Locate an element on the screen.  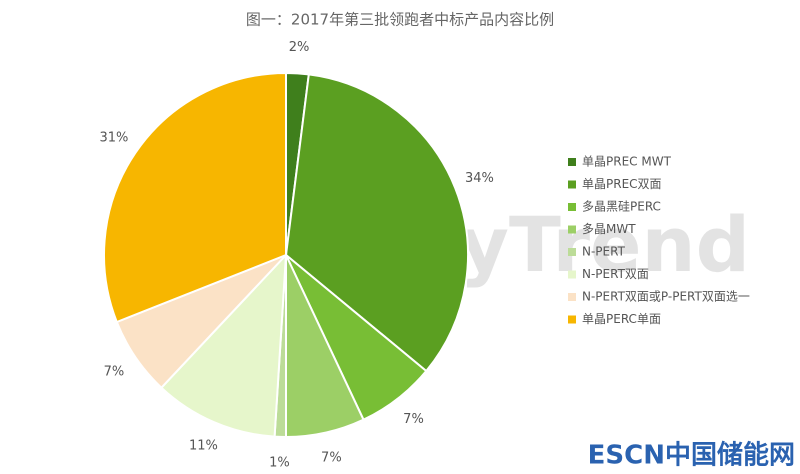
legend-label: N-PERT is located at coordinates (604, 252).